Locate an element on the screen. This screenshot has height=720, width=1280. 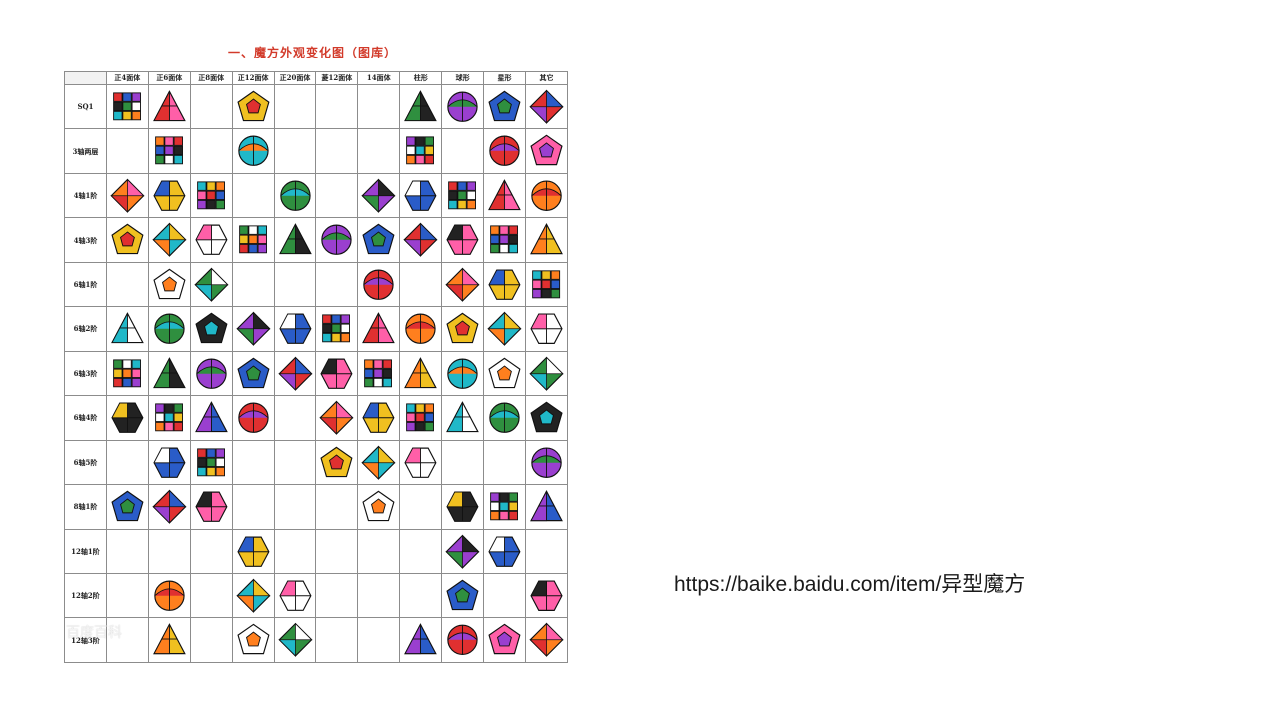
column-header: 其它 is located at coordinates (546, 78).